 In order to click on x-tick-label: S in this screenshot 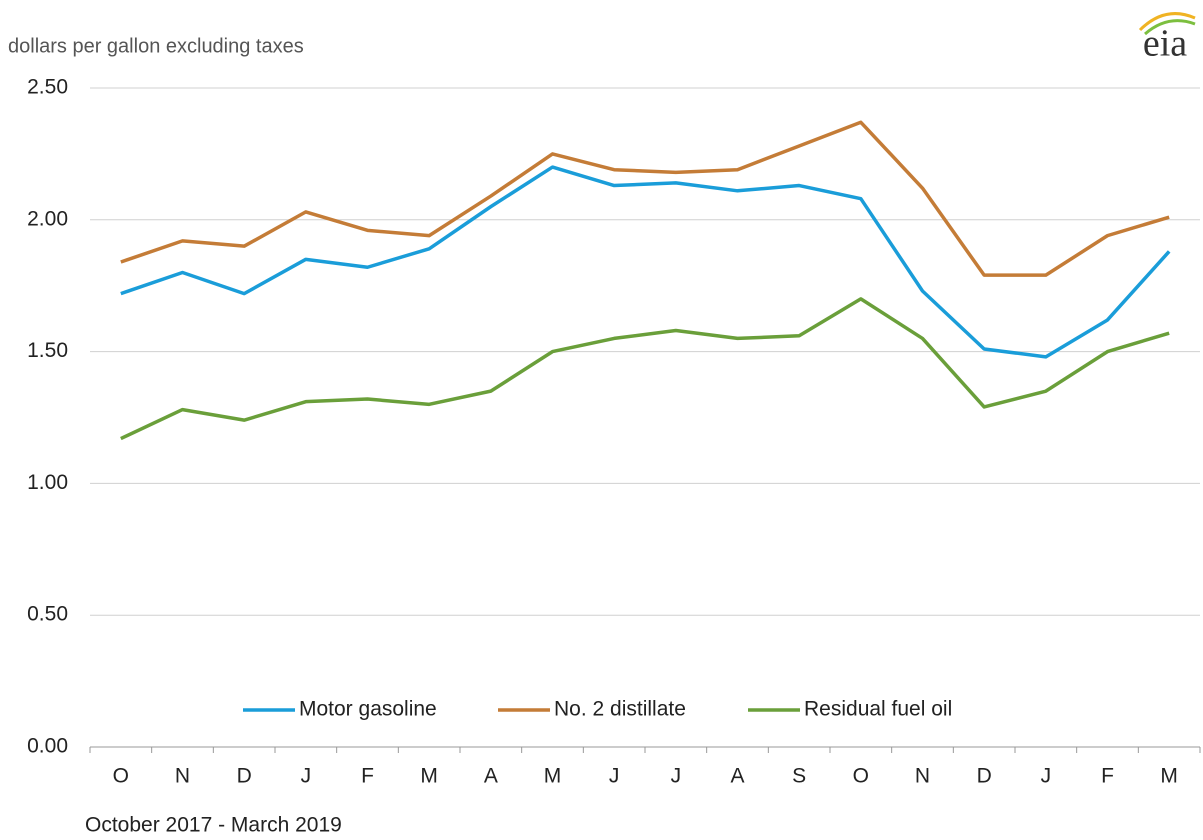, I will do `click(799, 776)`.